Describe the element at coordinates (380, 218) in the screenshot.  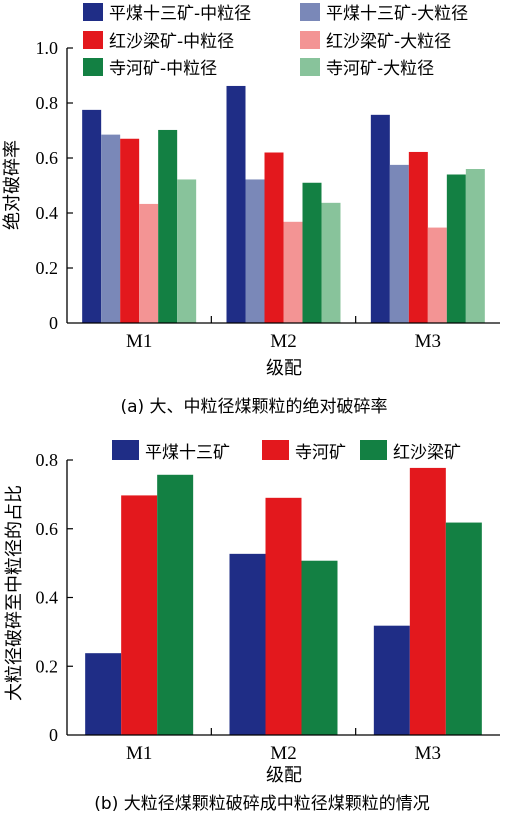
I see `bar-a-s0-M3` at that location.